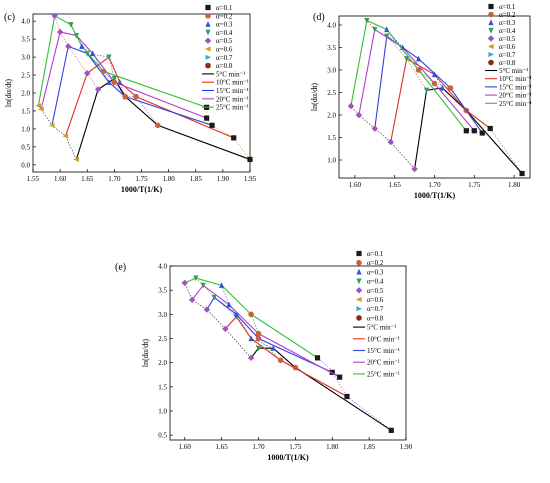  Describe the element at coordinates (258, 447) in the screenshot. I see `panel-2-x-tick-label: 1.70` at that location.